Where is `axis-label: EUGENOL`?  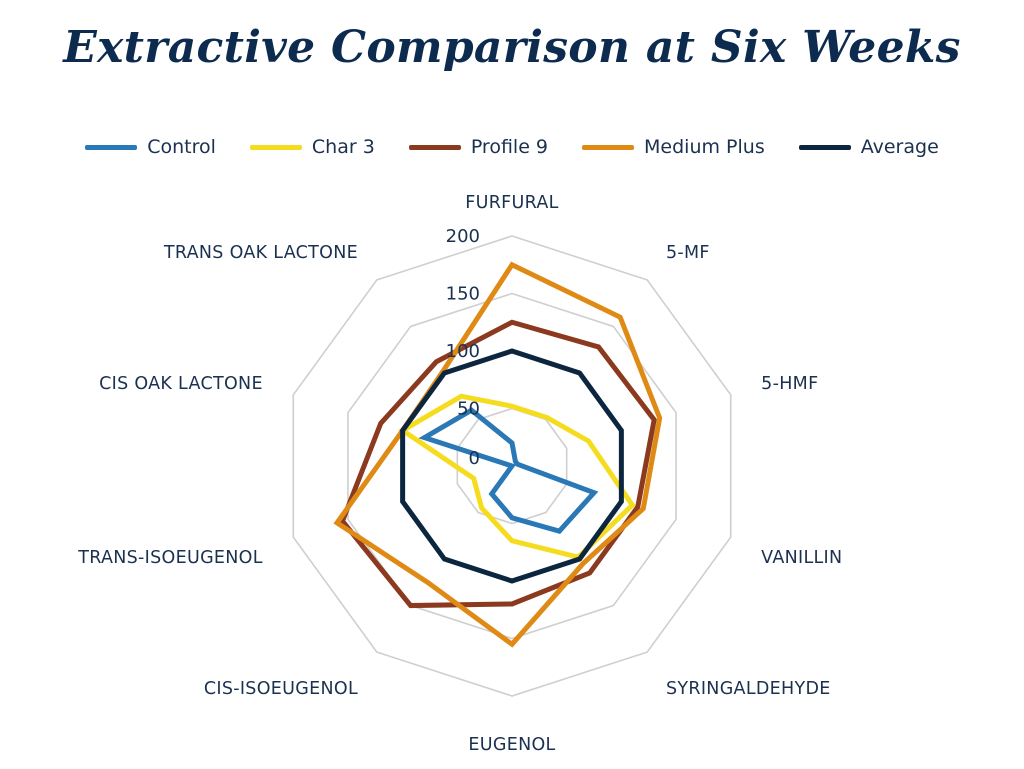 axis-label: EUGENOL is located at coordinates (511, 745).